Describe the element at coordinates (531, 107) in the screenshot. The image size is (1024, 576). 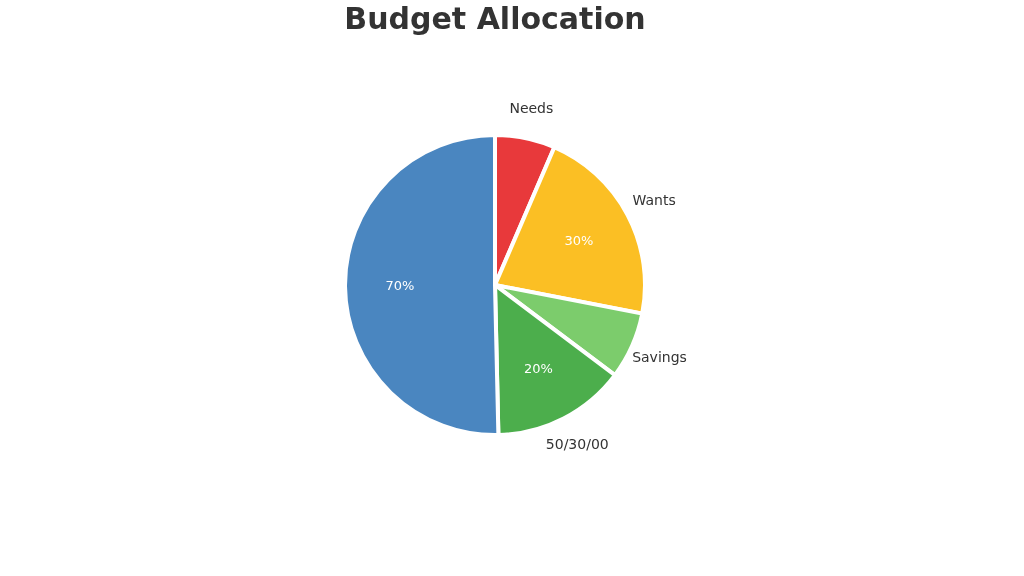
I see `slice-label: Needs` at that location.